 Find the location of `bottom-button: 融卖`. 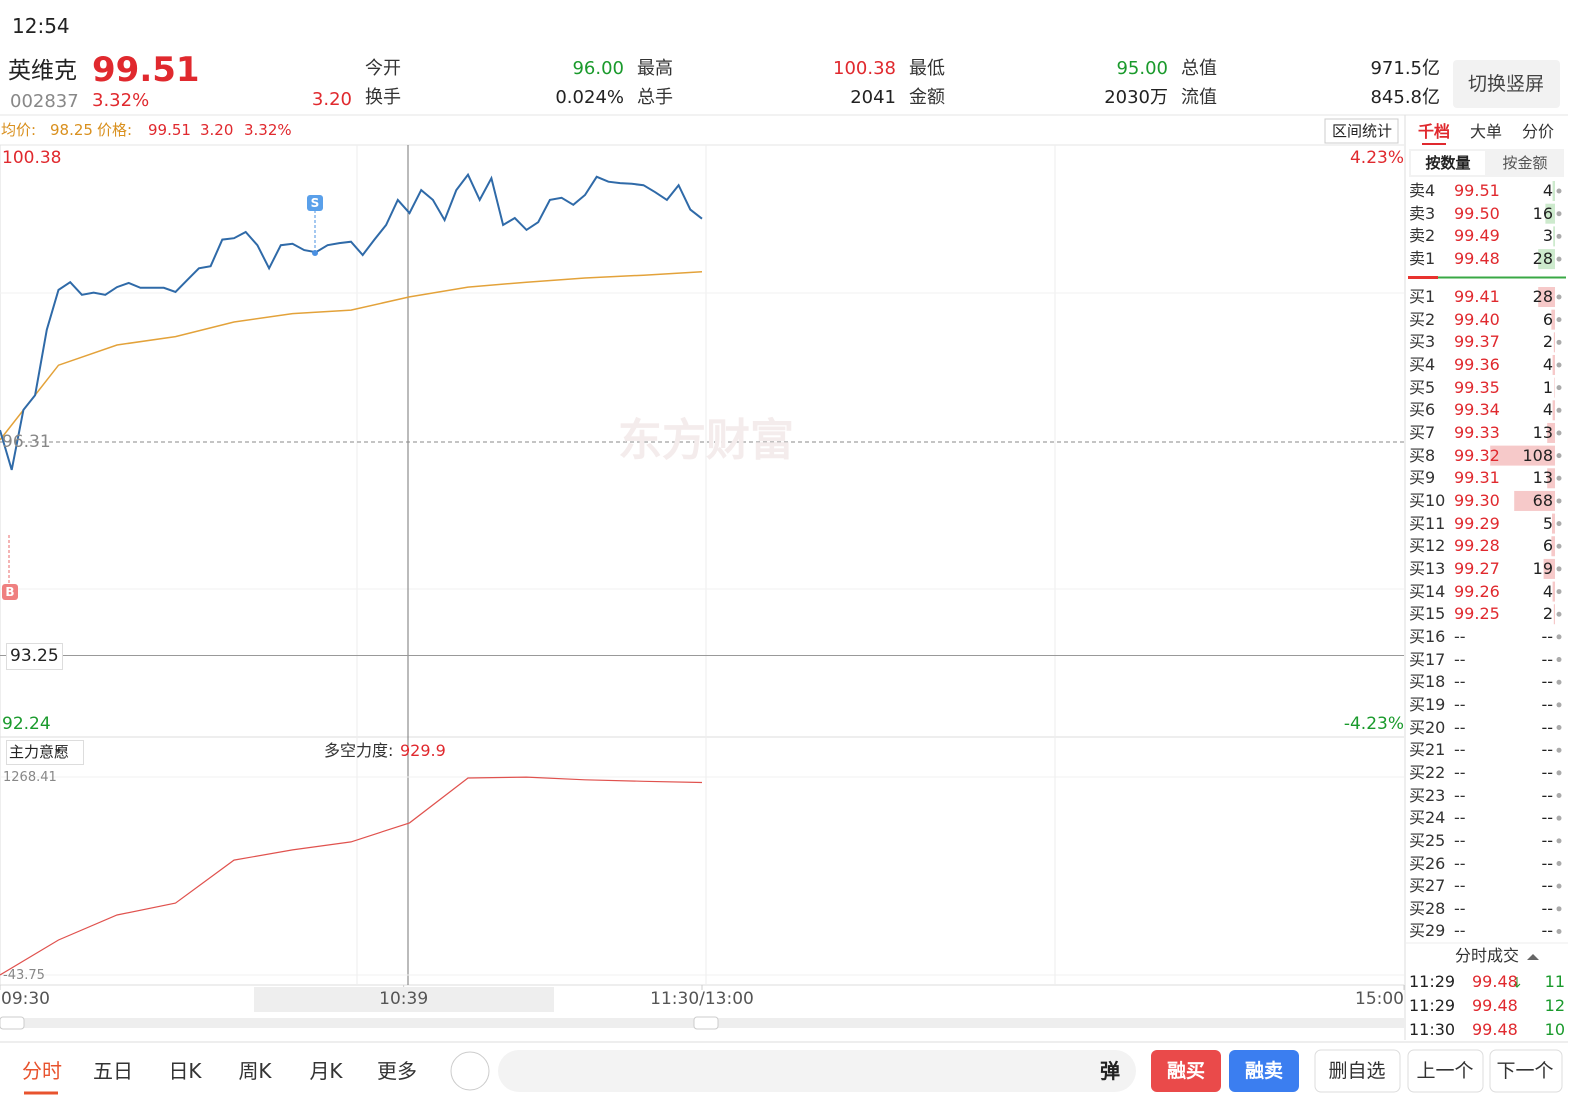

bottom-button: 融卖 is located at coordinates (1263, 1070).